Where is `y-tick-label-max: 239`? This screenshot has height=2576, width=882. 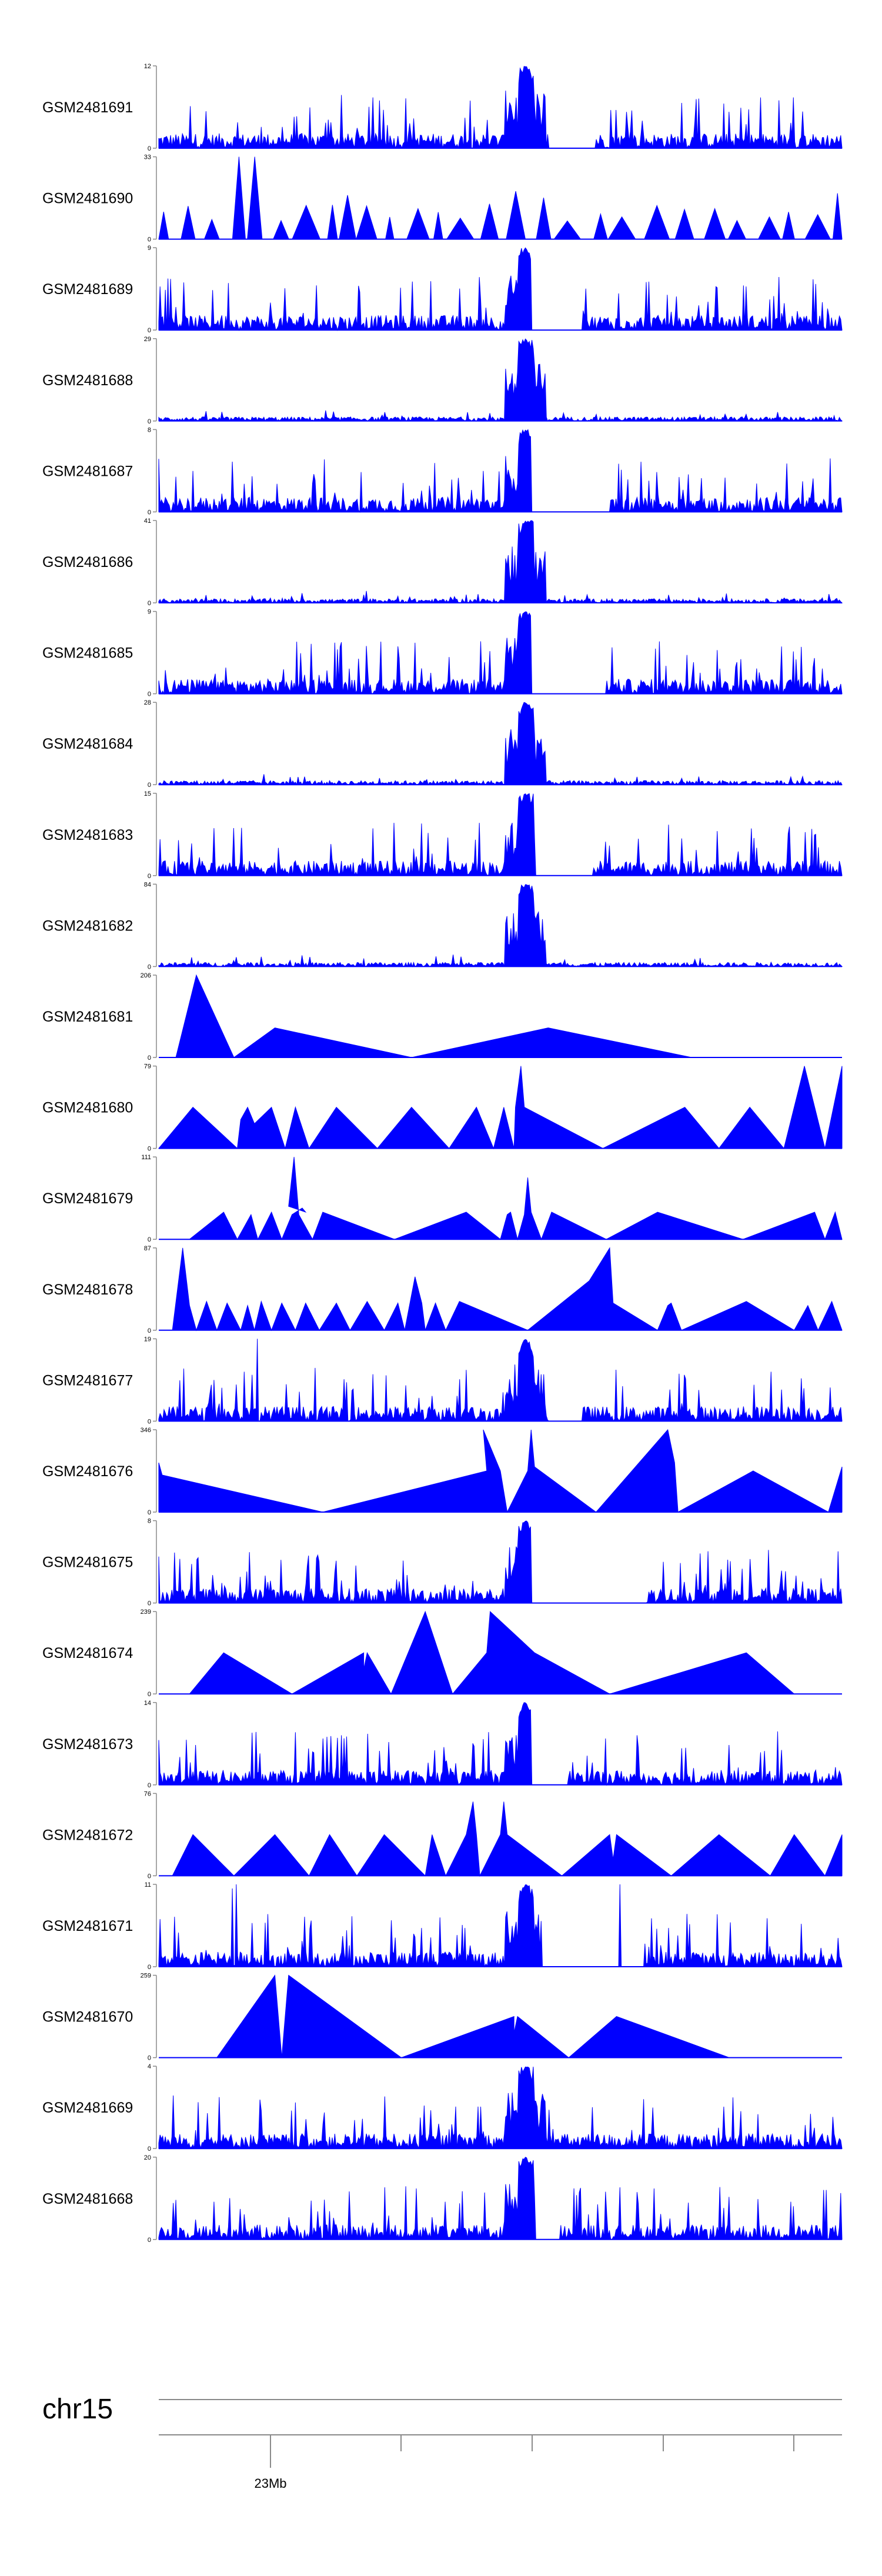 y-tick-label-max: 239 is located at coordinates (146, 1612).